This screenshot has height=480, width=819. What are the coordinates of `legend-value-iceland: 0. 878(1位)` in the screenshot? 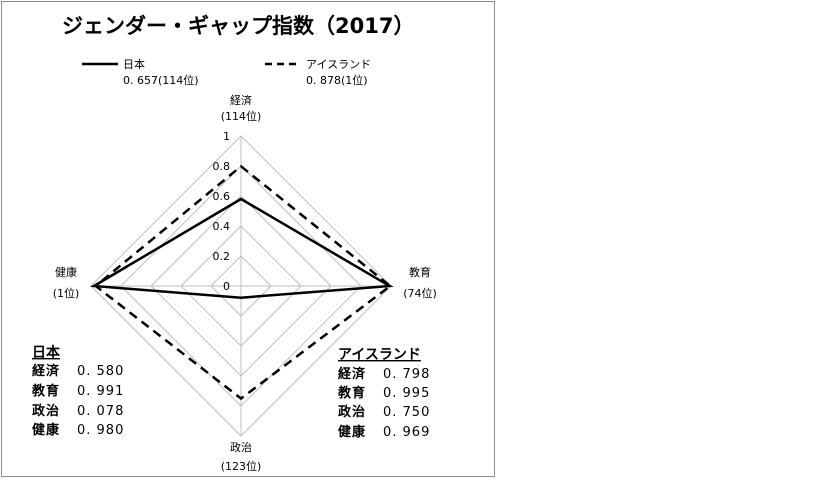 It's located at (337, 80).